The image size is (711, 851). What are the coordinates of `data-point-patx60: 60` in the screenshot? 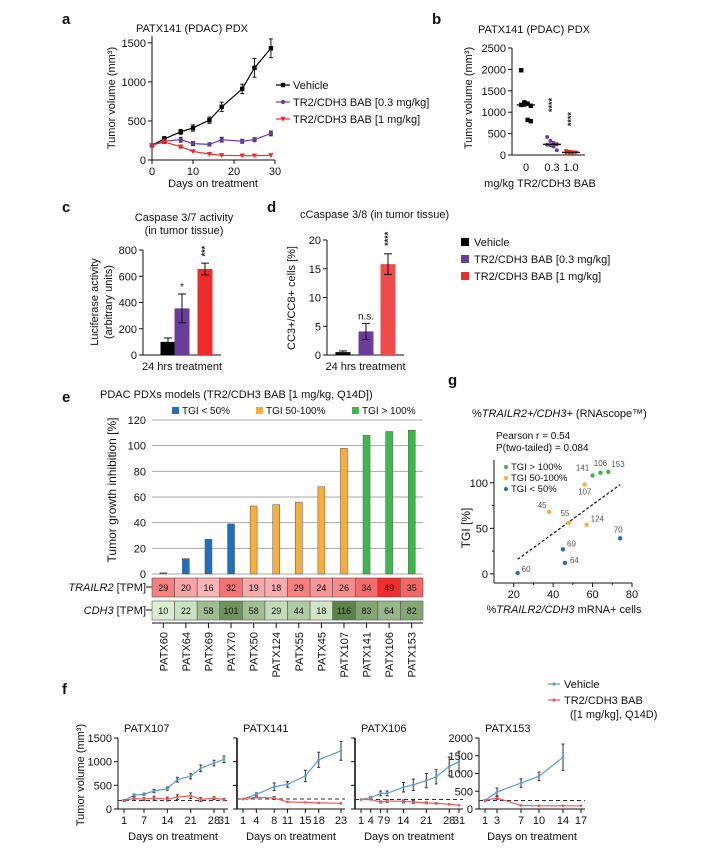 It's located at (523, 570).